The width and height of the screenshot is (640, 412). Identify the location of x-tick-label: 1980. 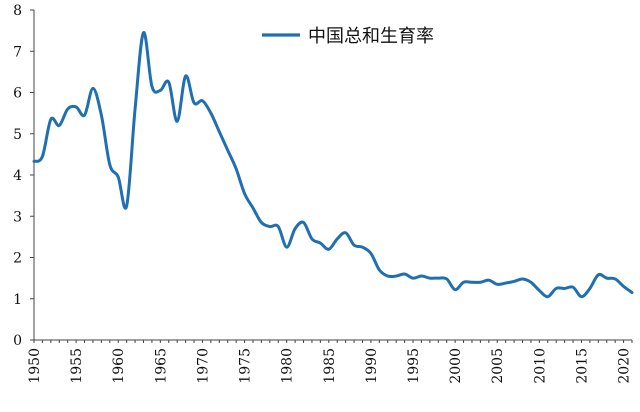
(288, 366).